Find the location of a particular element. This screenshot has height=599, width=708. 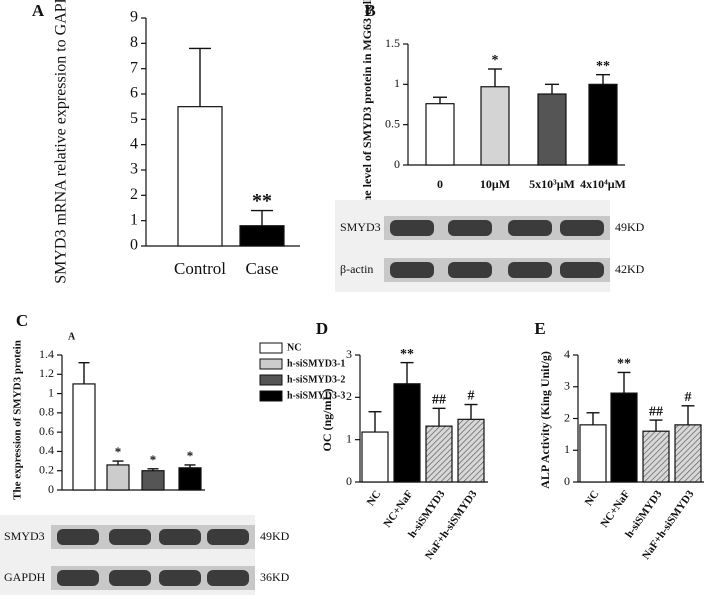

y-tick-label: 5 is located at coordinates (134, 118).